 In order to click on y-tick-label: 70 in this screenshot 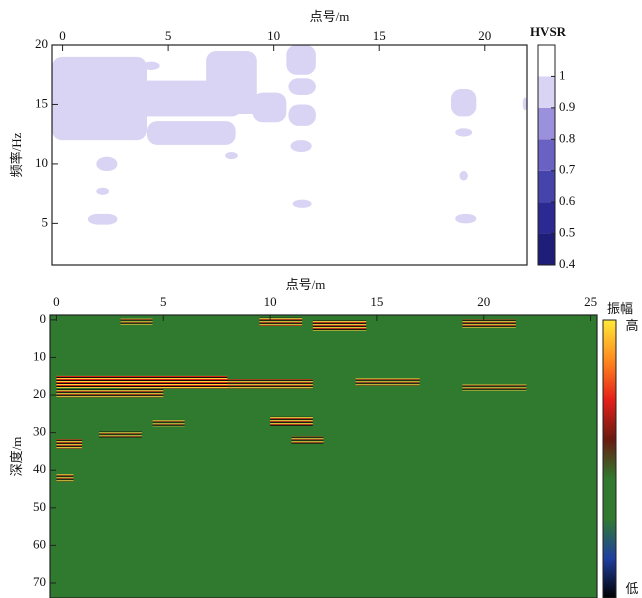, I will do `click(39, 581)`.